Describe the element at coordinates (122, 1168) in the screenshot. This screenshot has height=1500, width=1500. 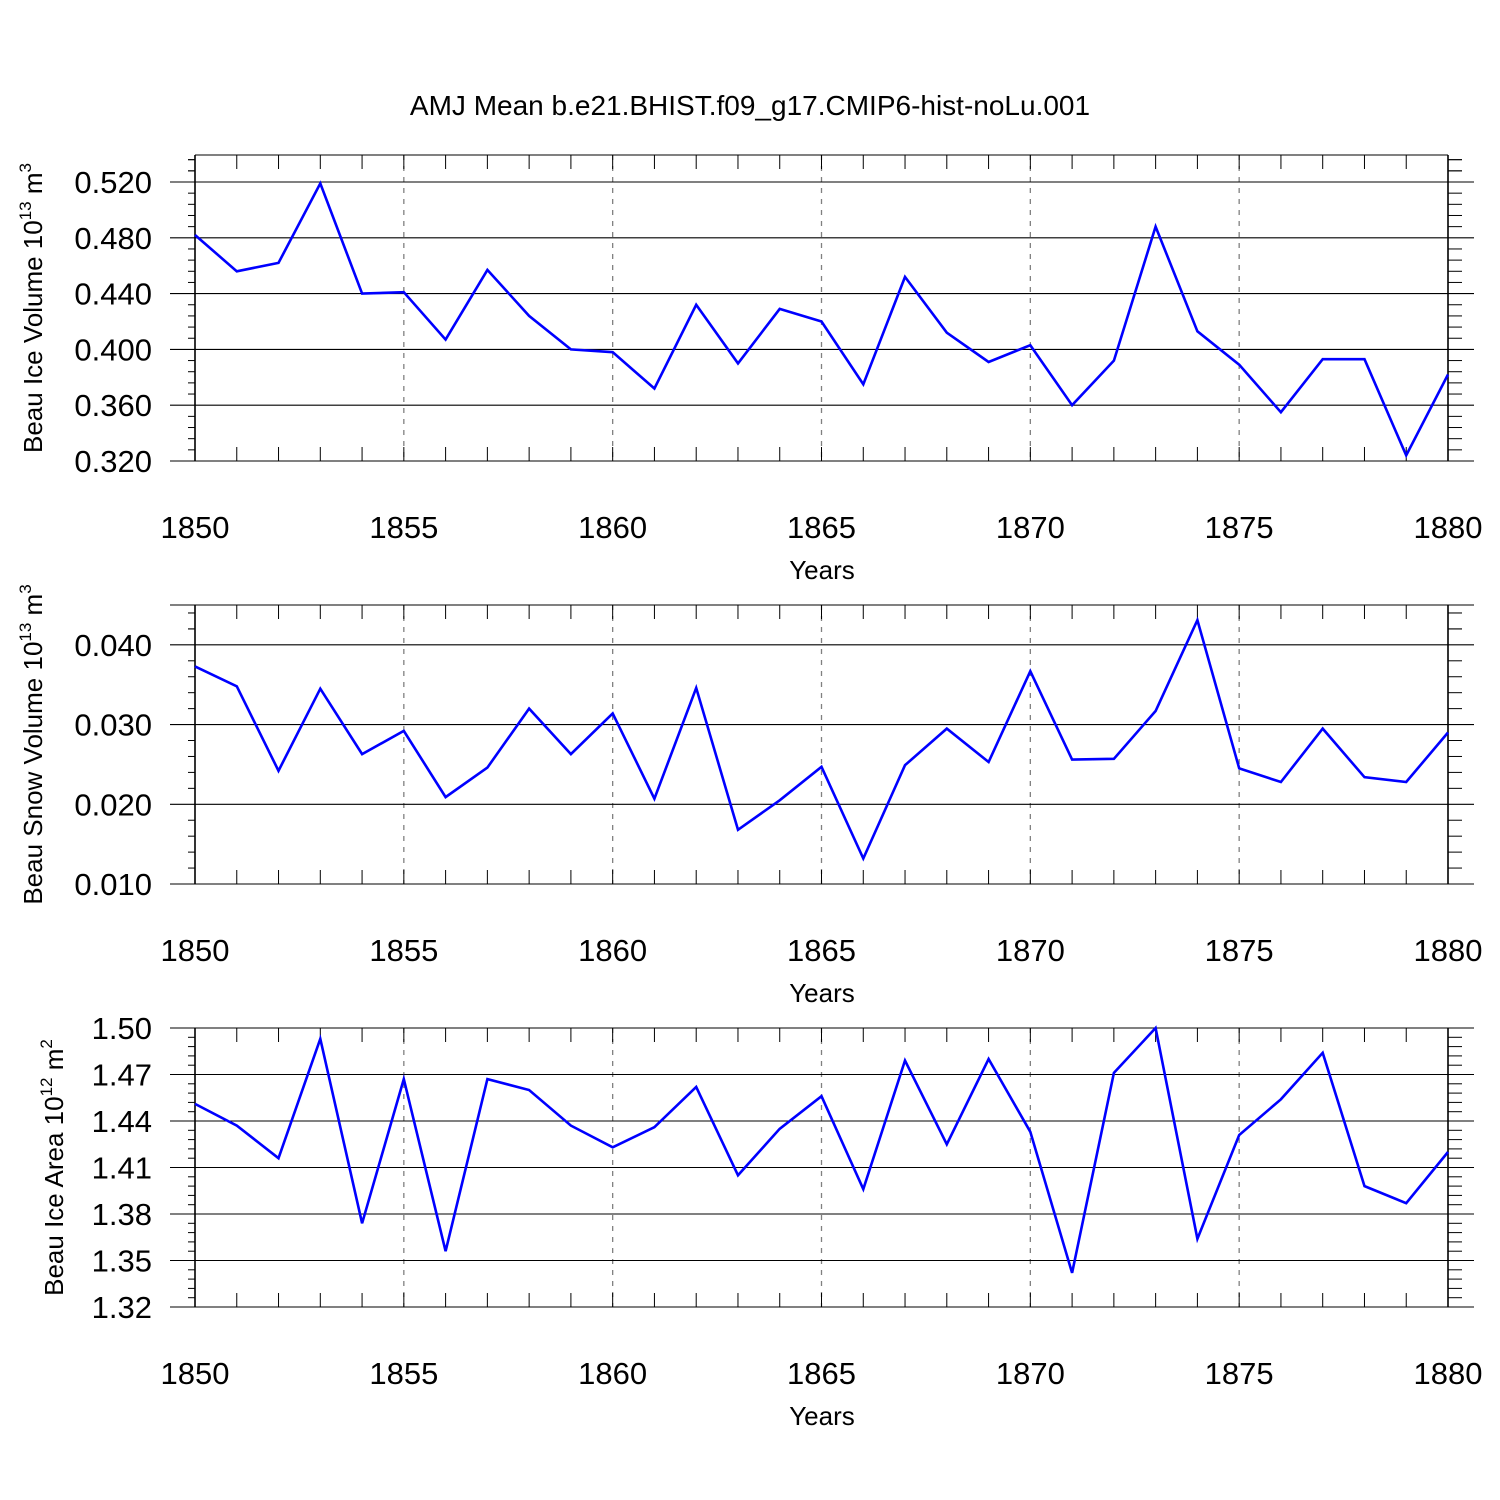
I see `y-tick-label: 1.41` at that location.